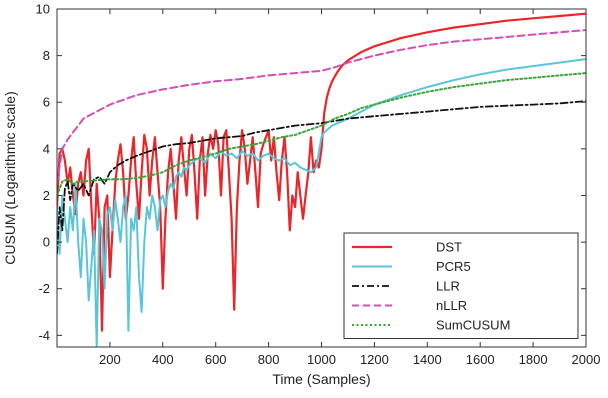 The height and width of the screenshot is (398, 608). I want to click on x-tick-label: 1800, so click(533, 359).